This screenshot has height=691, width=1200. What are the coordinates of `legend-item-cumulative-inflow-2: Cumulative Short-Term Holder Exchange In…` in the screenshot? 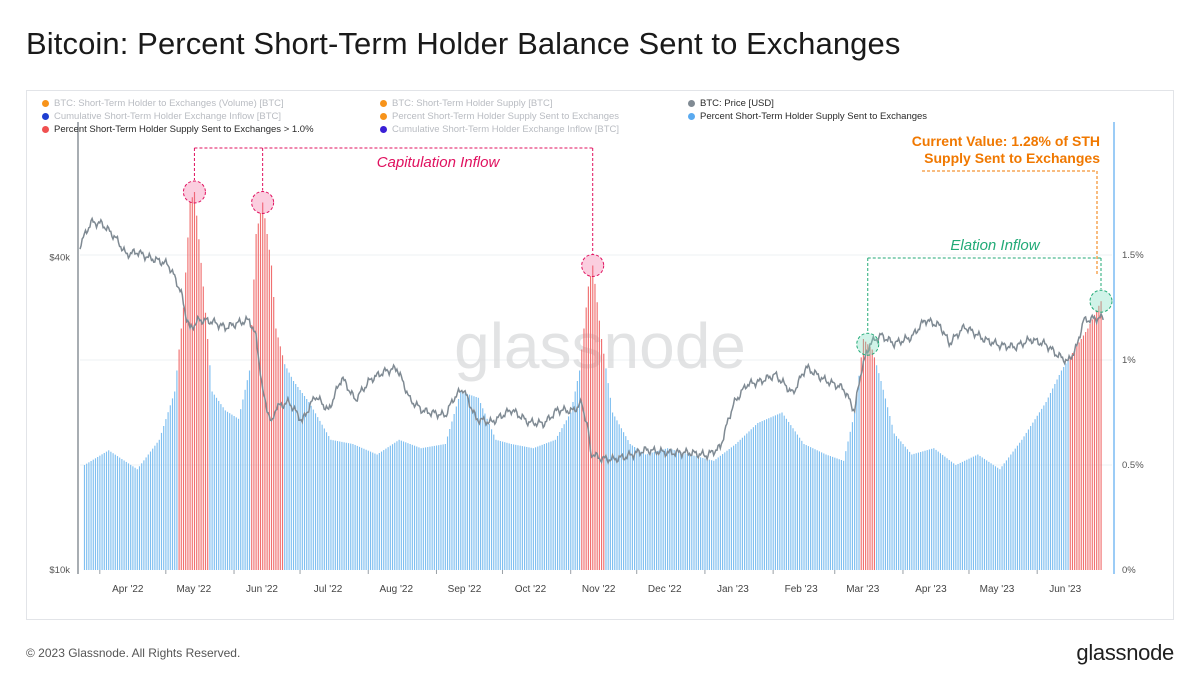 It's located at (499, 129).